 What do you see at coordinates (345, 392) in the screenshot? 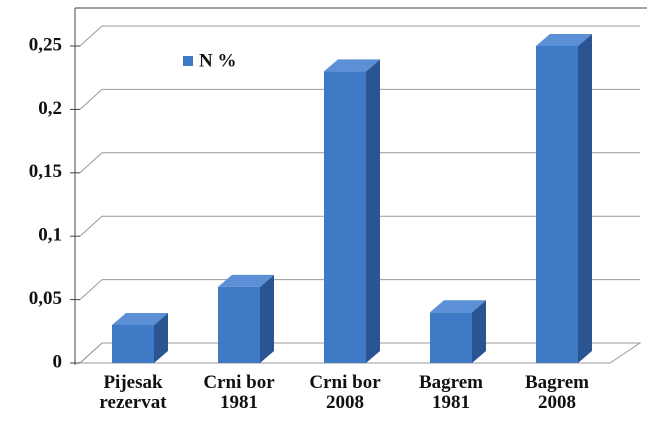
I see `x-tick-label: Crni bor 2008` at bounding box center [345, 392].